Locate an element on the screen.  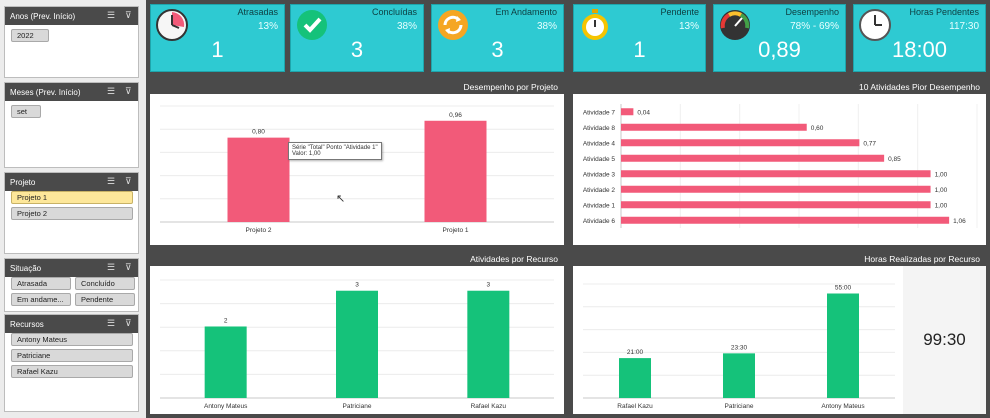
panel-title: Horas Realizadas por Recurso is located at coordinates (779, 259).